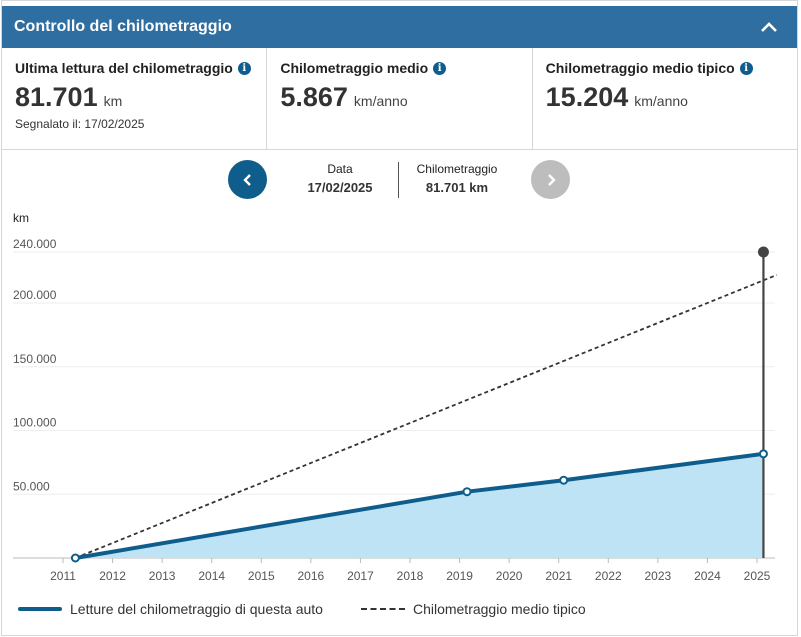  What do you see at coordinates (35, 359) in the screenshot?
I see `y-tick-label: 150.000` at bounding box center [35, 359].